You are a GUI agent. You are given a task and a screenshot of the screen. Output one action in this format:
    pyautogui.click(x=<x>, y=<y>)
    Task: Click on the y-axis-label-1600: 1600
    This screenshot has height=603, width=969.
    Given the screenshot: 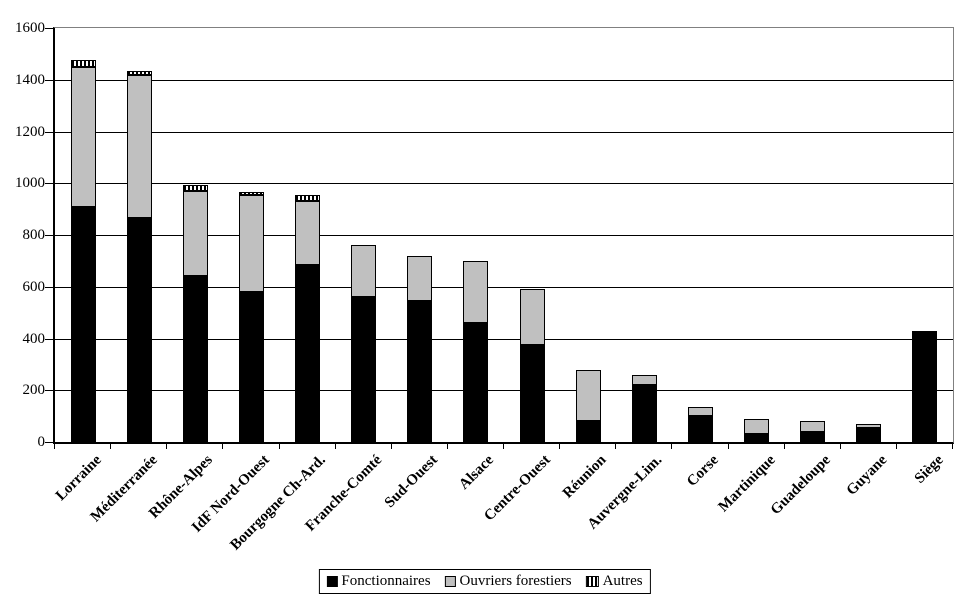 What is the action you would take?
    pyautogui.click(x=30, y=28)
    